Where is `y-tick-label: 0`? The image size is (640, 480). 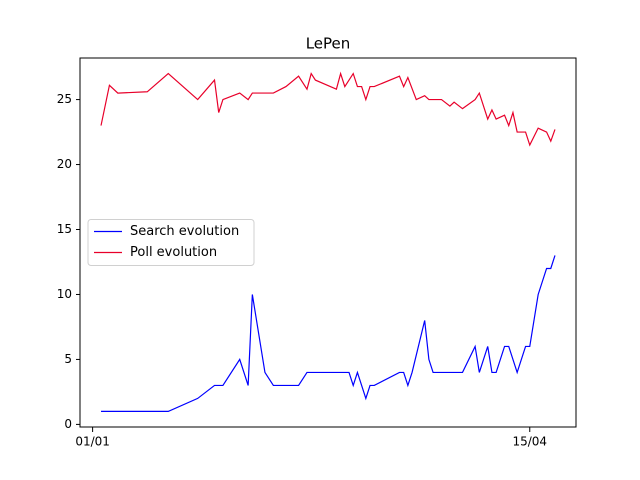 y-tick-label: 0 is located at coordinates (68, 424).